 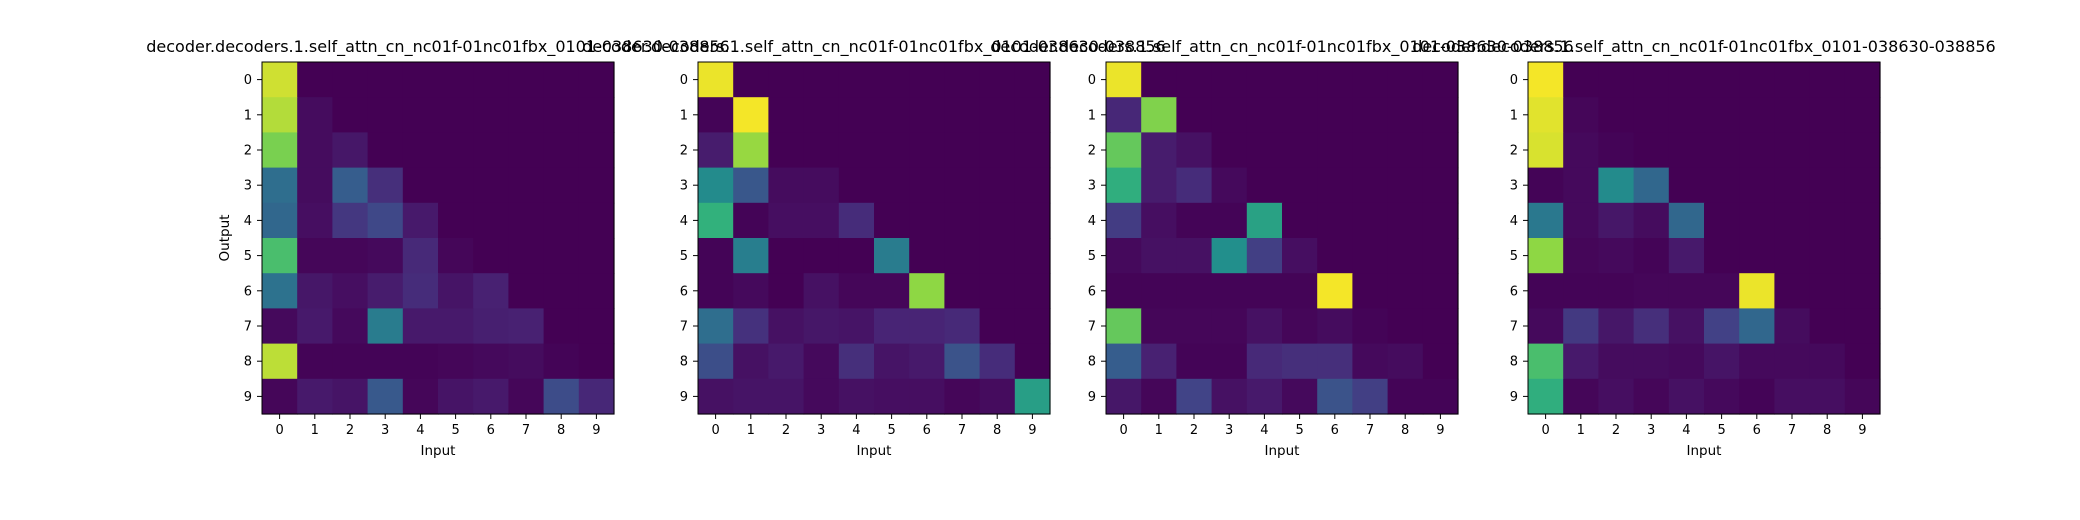 I want to click on heatmap-cell-r6-c7, so click(x=1792, y=291).